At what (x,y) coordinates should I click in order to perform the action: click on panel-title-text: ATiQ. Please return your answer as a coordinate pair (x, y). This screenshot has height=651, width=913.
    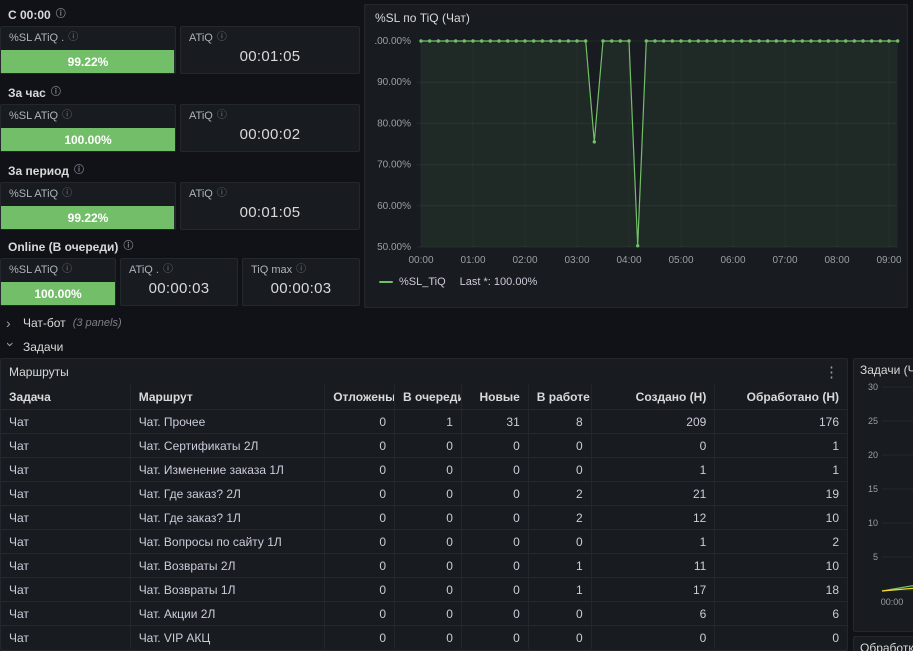
    Looking at the image, I should click on (201, 194).